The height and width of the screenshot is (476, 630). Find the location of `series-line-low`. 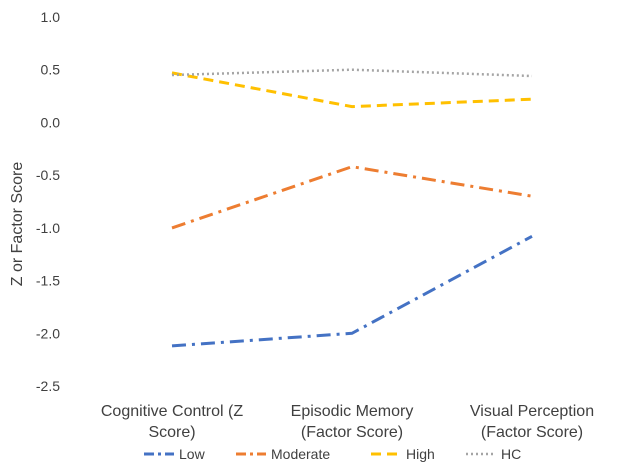

series-line-low is located at coordinates (352, 291).